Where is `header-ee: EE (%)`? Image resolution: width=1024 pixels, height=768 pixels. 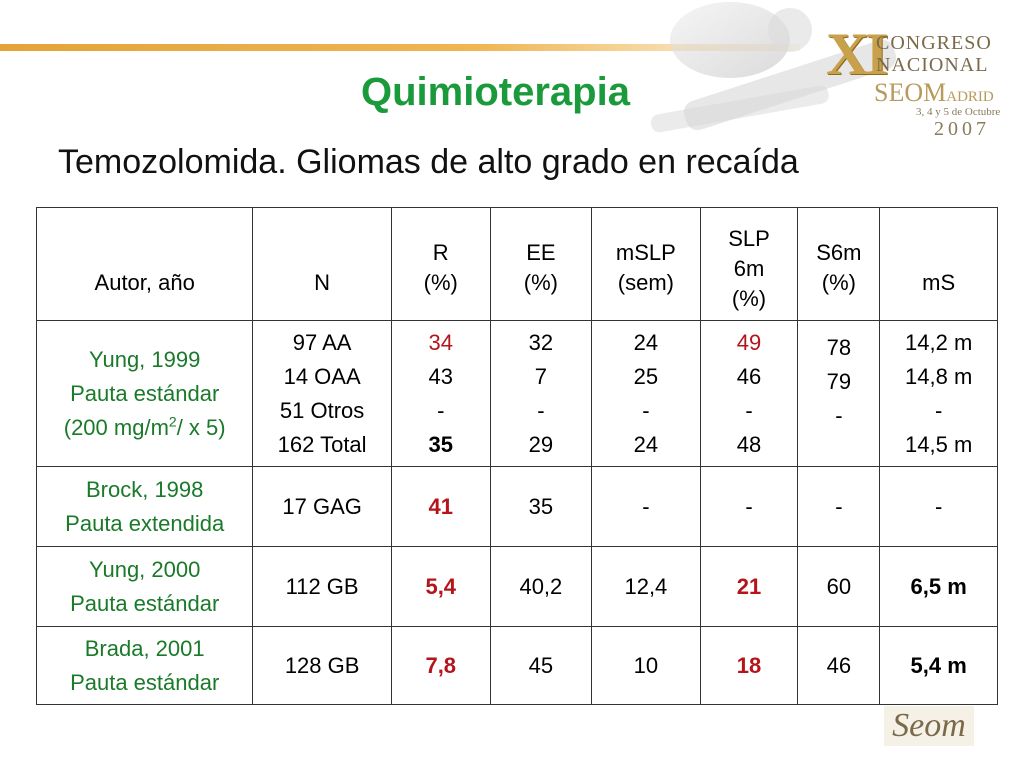 header-ee: EE (%) is located at coordinates (541, 264).